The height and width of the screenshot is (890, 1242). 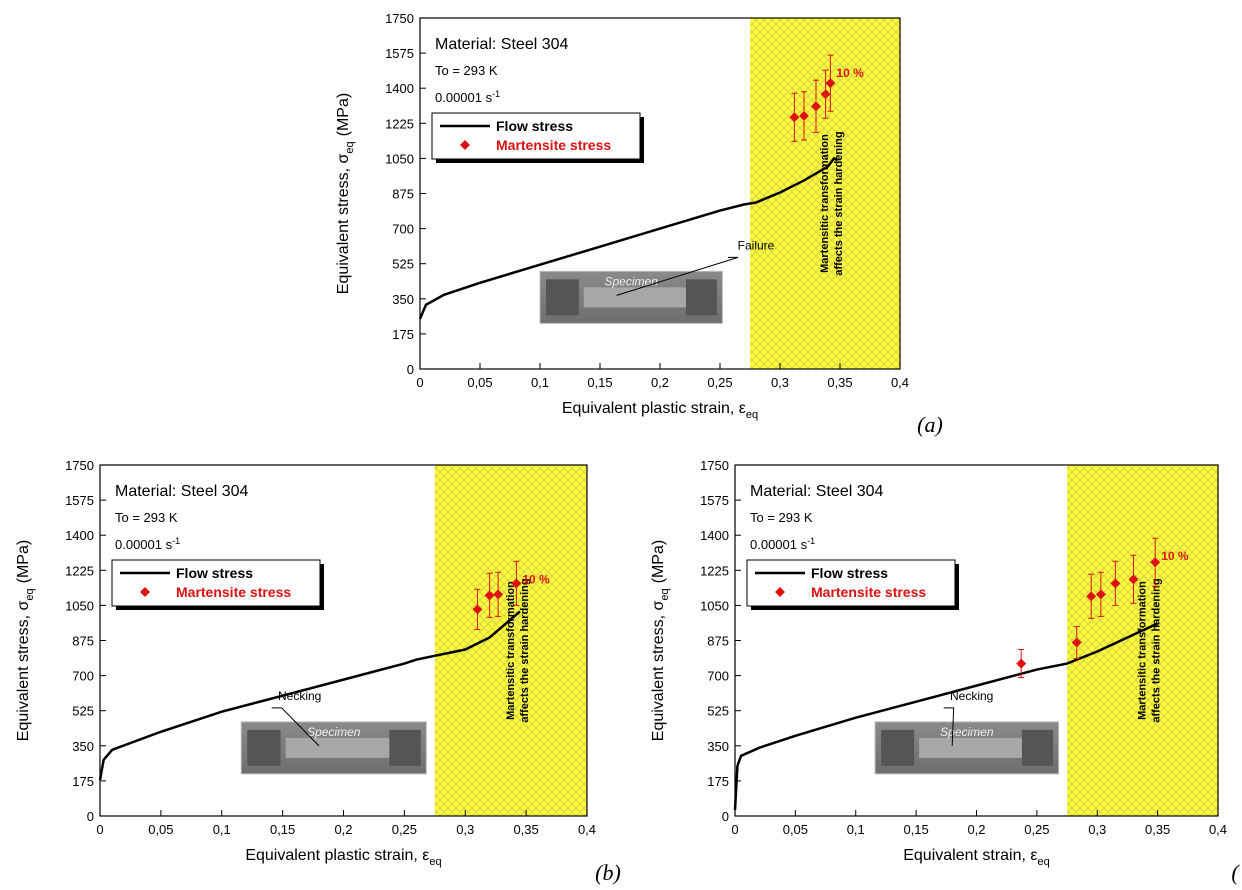 What do you see at coordinates (718, 641) in the screenshot?
I see `y-tick-label: 875` at bounding box center [718, 641].